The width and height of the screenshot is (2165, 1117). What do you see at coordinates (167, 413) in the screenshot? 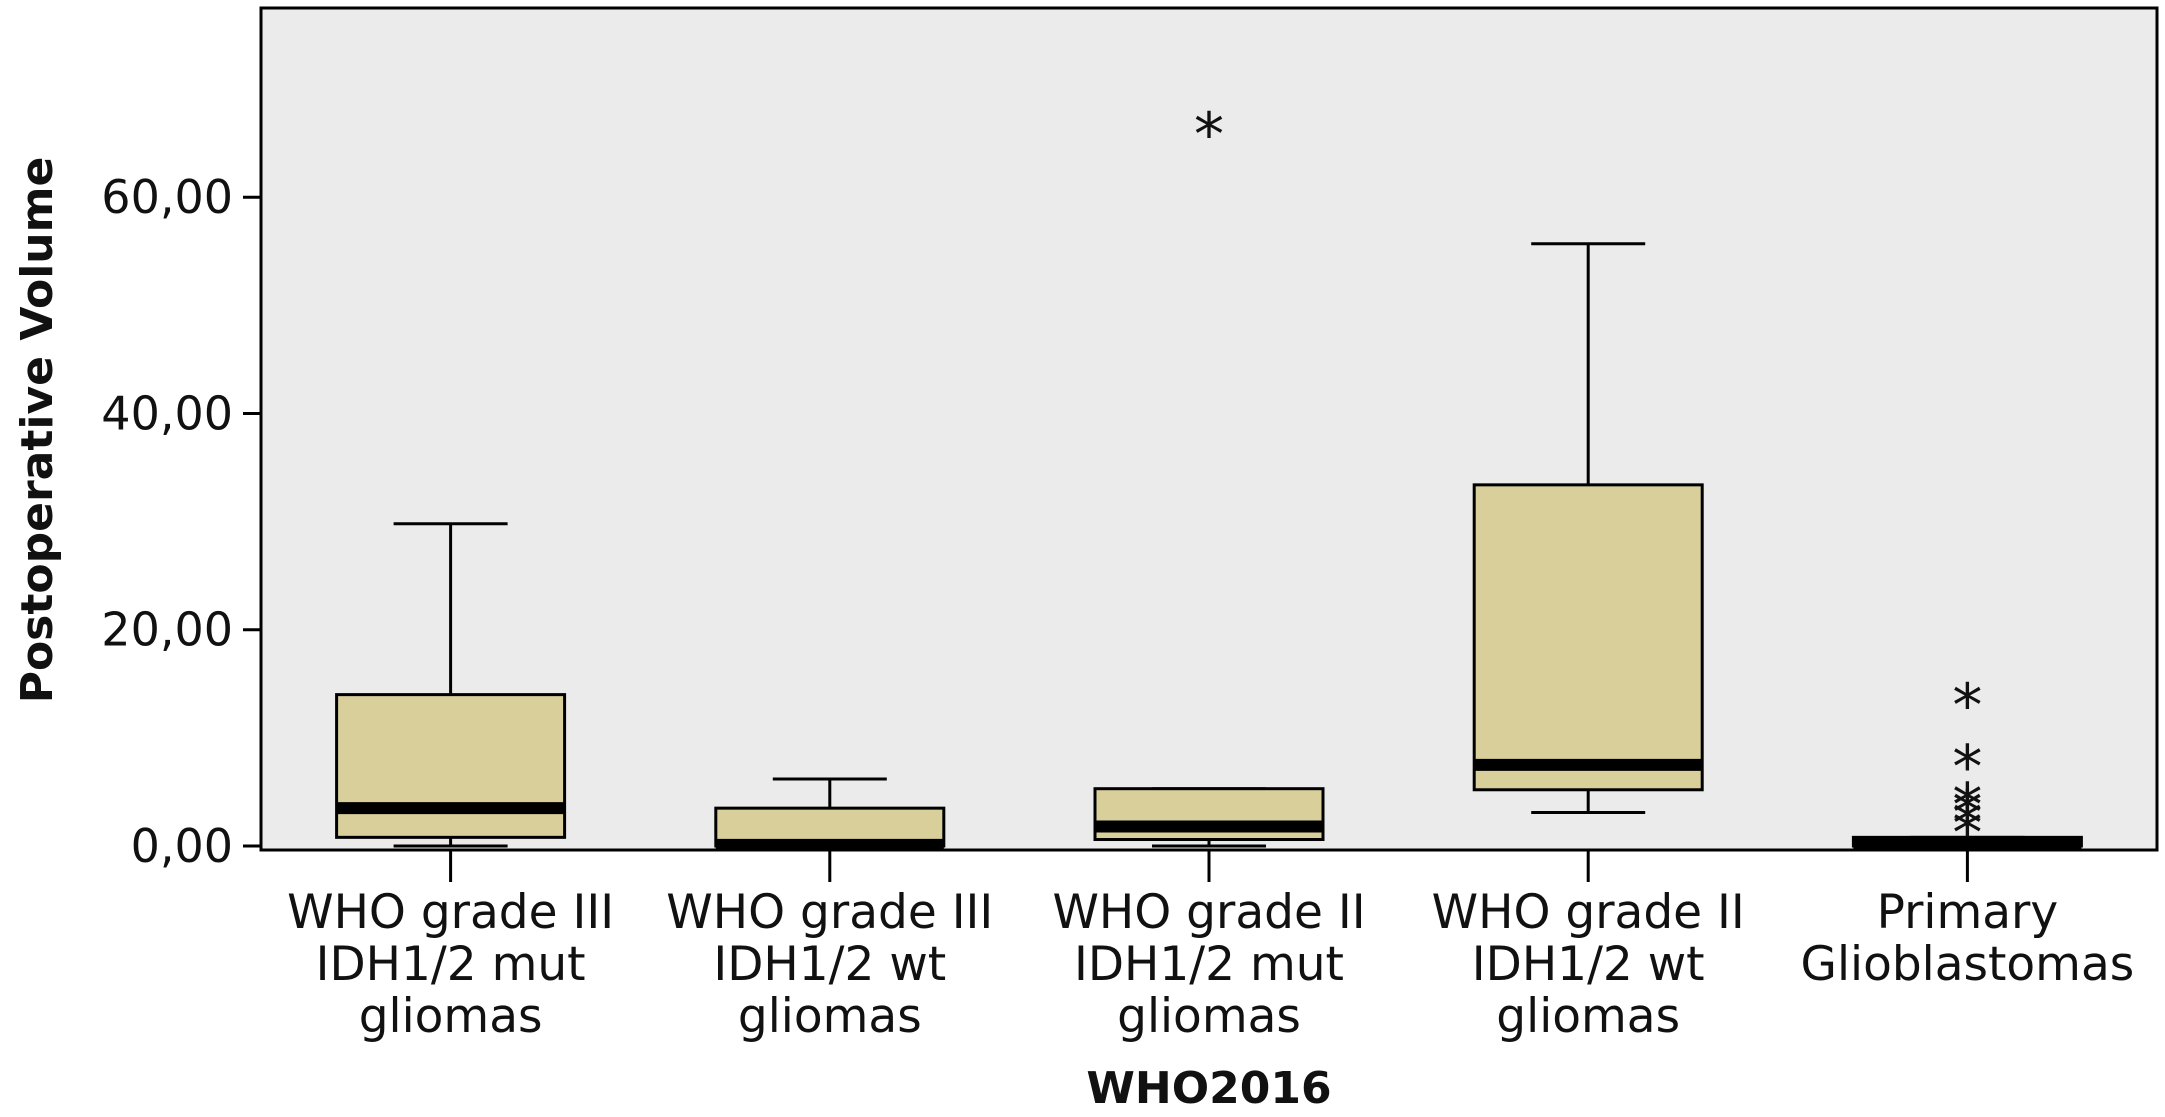
I see `y-tick-label: 40,00` at bounding box center [167, 413].